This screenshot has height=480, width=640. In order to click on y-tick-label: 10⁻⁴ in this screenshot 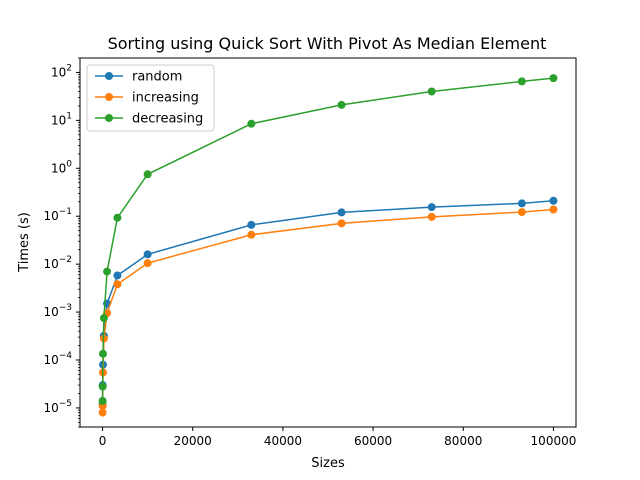, I will do `click(57, 359)`.